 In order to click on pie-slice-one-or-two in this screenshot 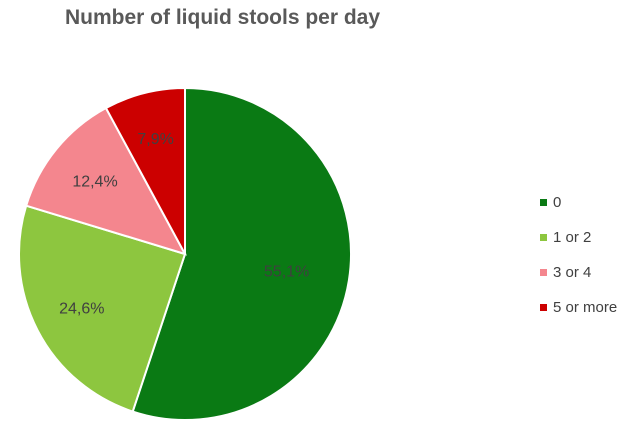, I will do `click(102, 308)`.